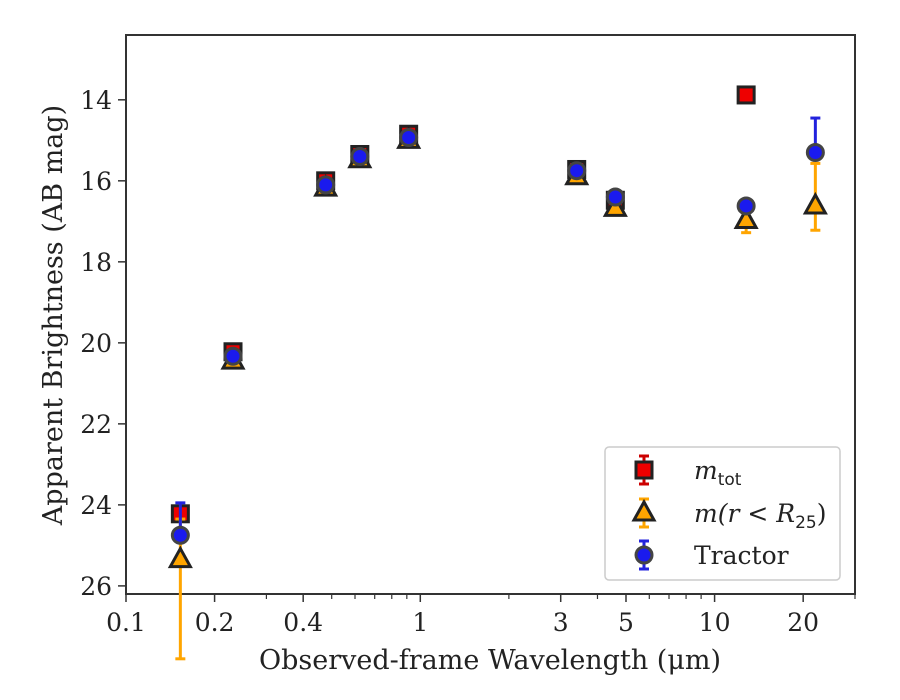 This screenshot has height=700, width=900. What do you see at coordinates (215, 622) in the screenshot?
I see `x-tick-label: 0.2` at bounding box center [215, 622].